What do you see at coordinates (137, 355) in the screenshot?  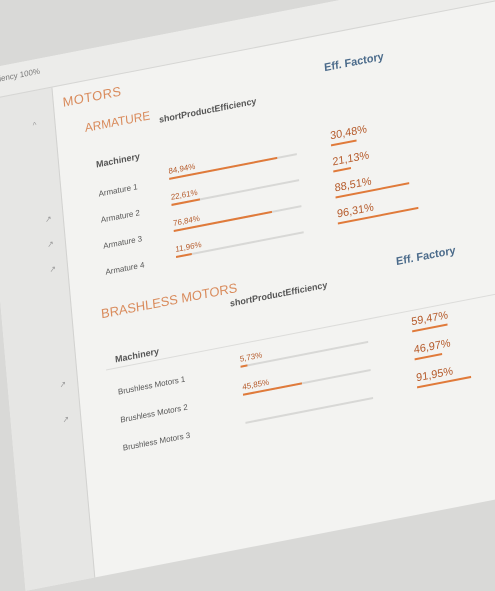 I see `brushless-col-machinery: Machinery` at bounding box center [137, 355].